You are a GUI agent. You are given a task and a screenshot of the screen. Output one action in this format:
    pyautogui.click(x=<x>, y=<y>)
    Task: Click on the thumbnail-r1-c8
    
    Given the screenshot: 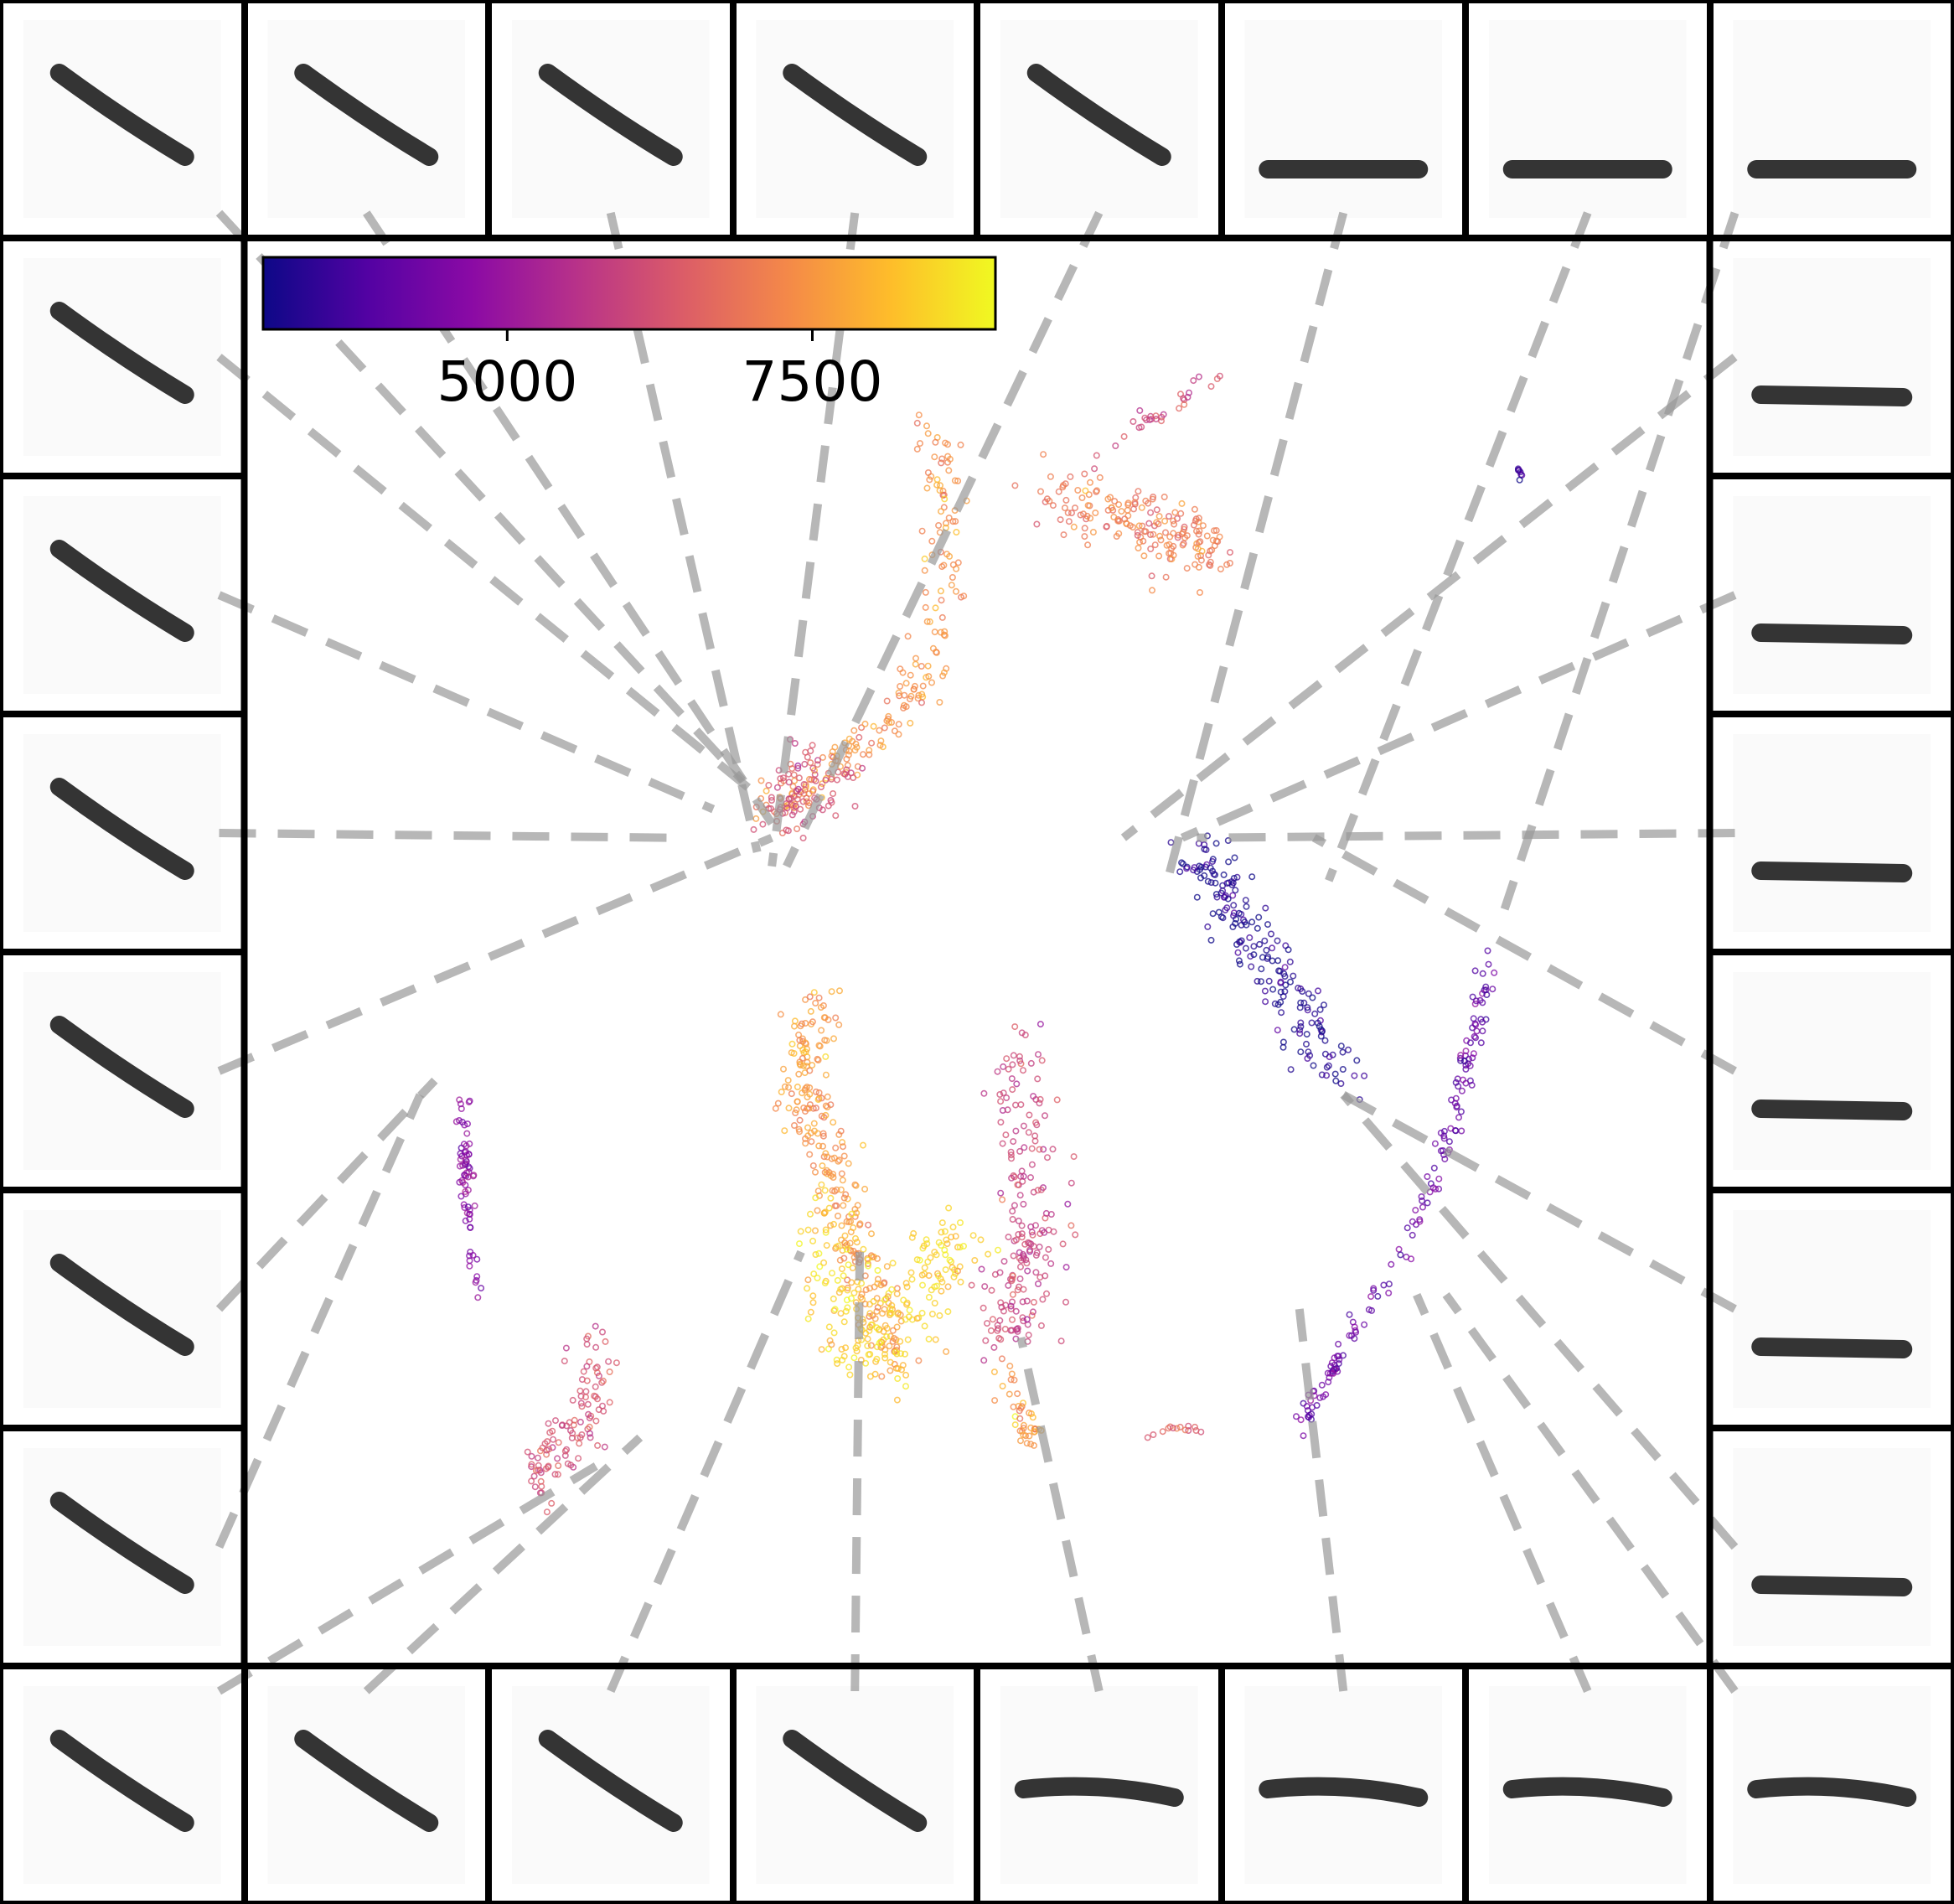 What is the action you would take?
    pyautogui.click(x=1832, y=119)
    